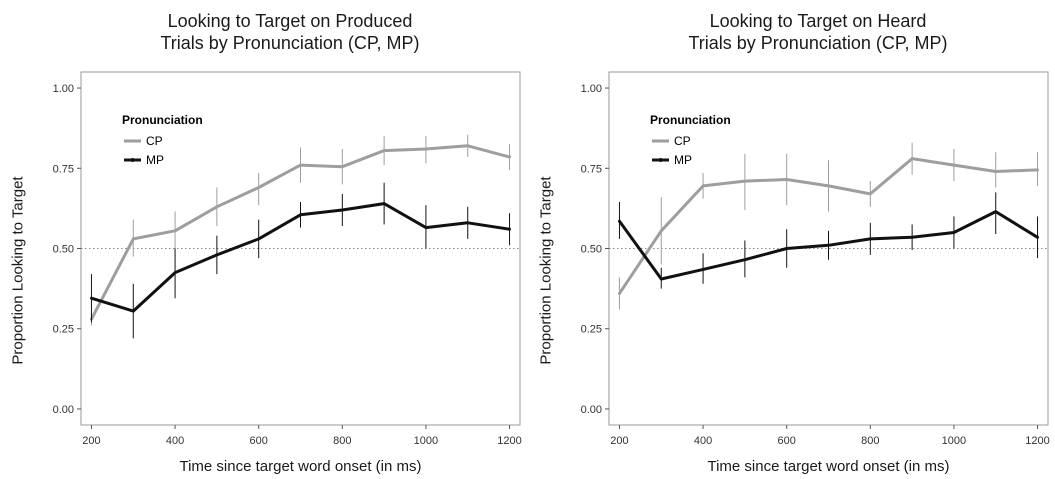  Describe the element at coordinates (818, 21) in the screenshot. I see `chart-title-line: Looking to Target on Heard` at that location.